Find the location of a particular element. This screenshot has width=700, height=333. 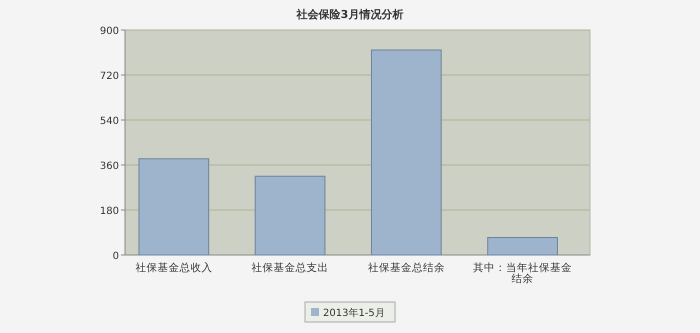

y-tick-label: 540 is located at coordinates (109, 121).